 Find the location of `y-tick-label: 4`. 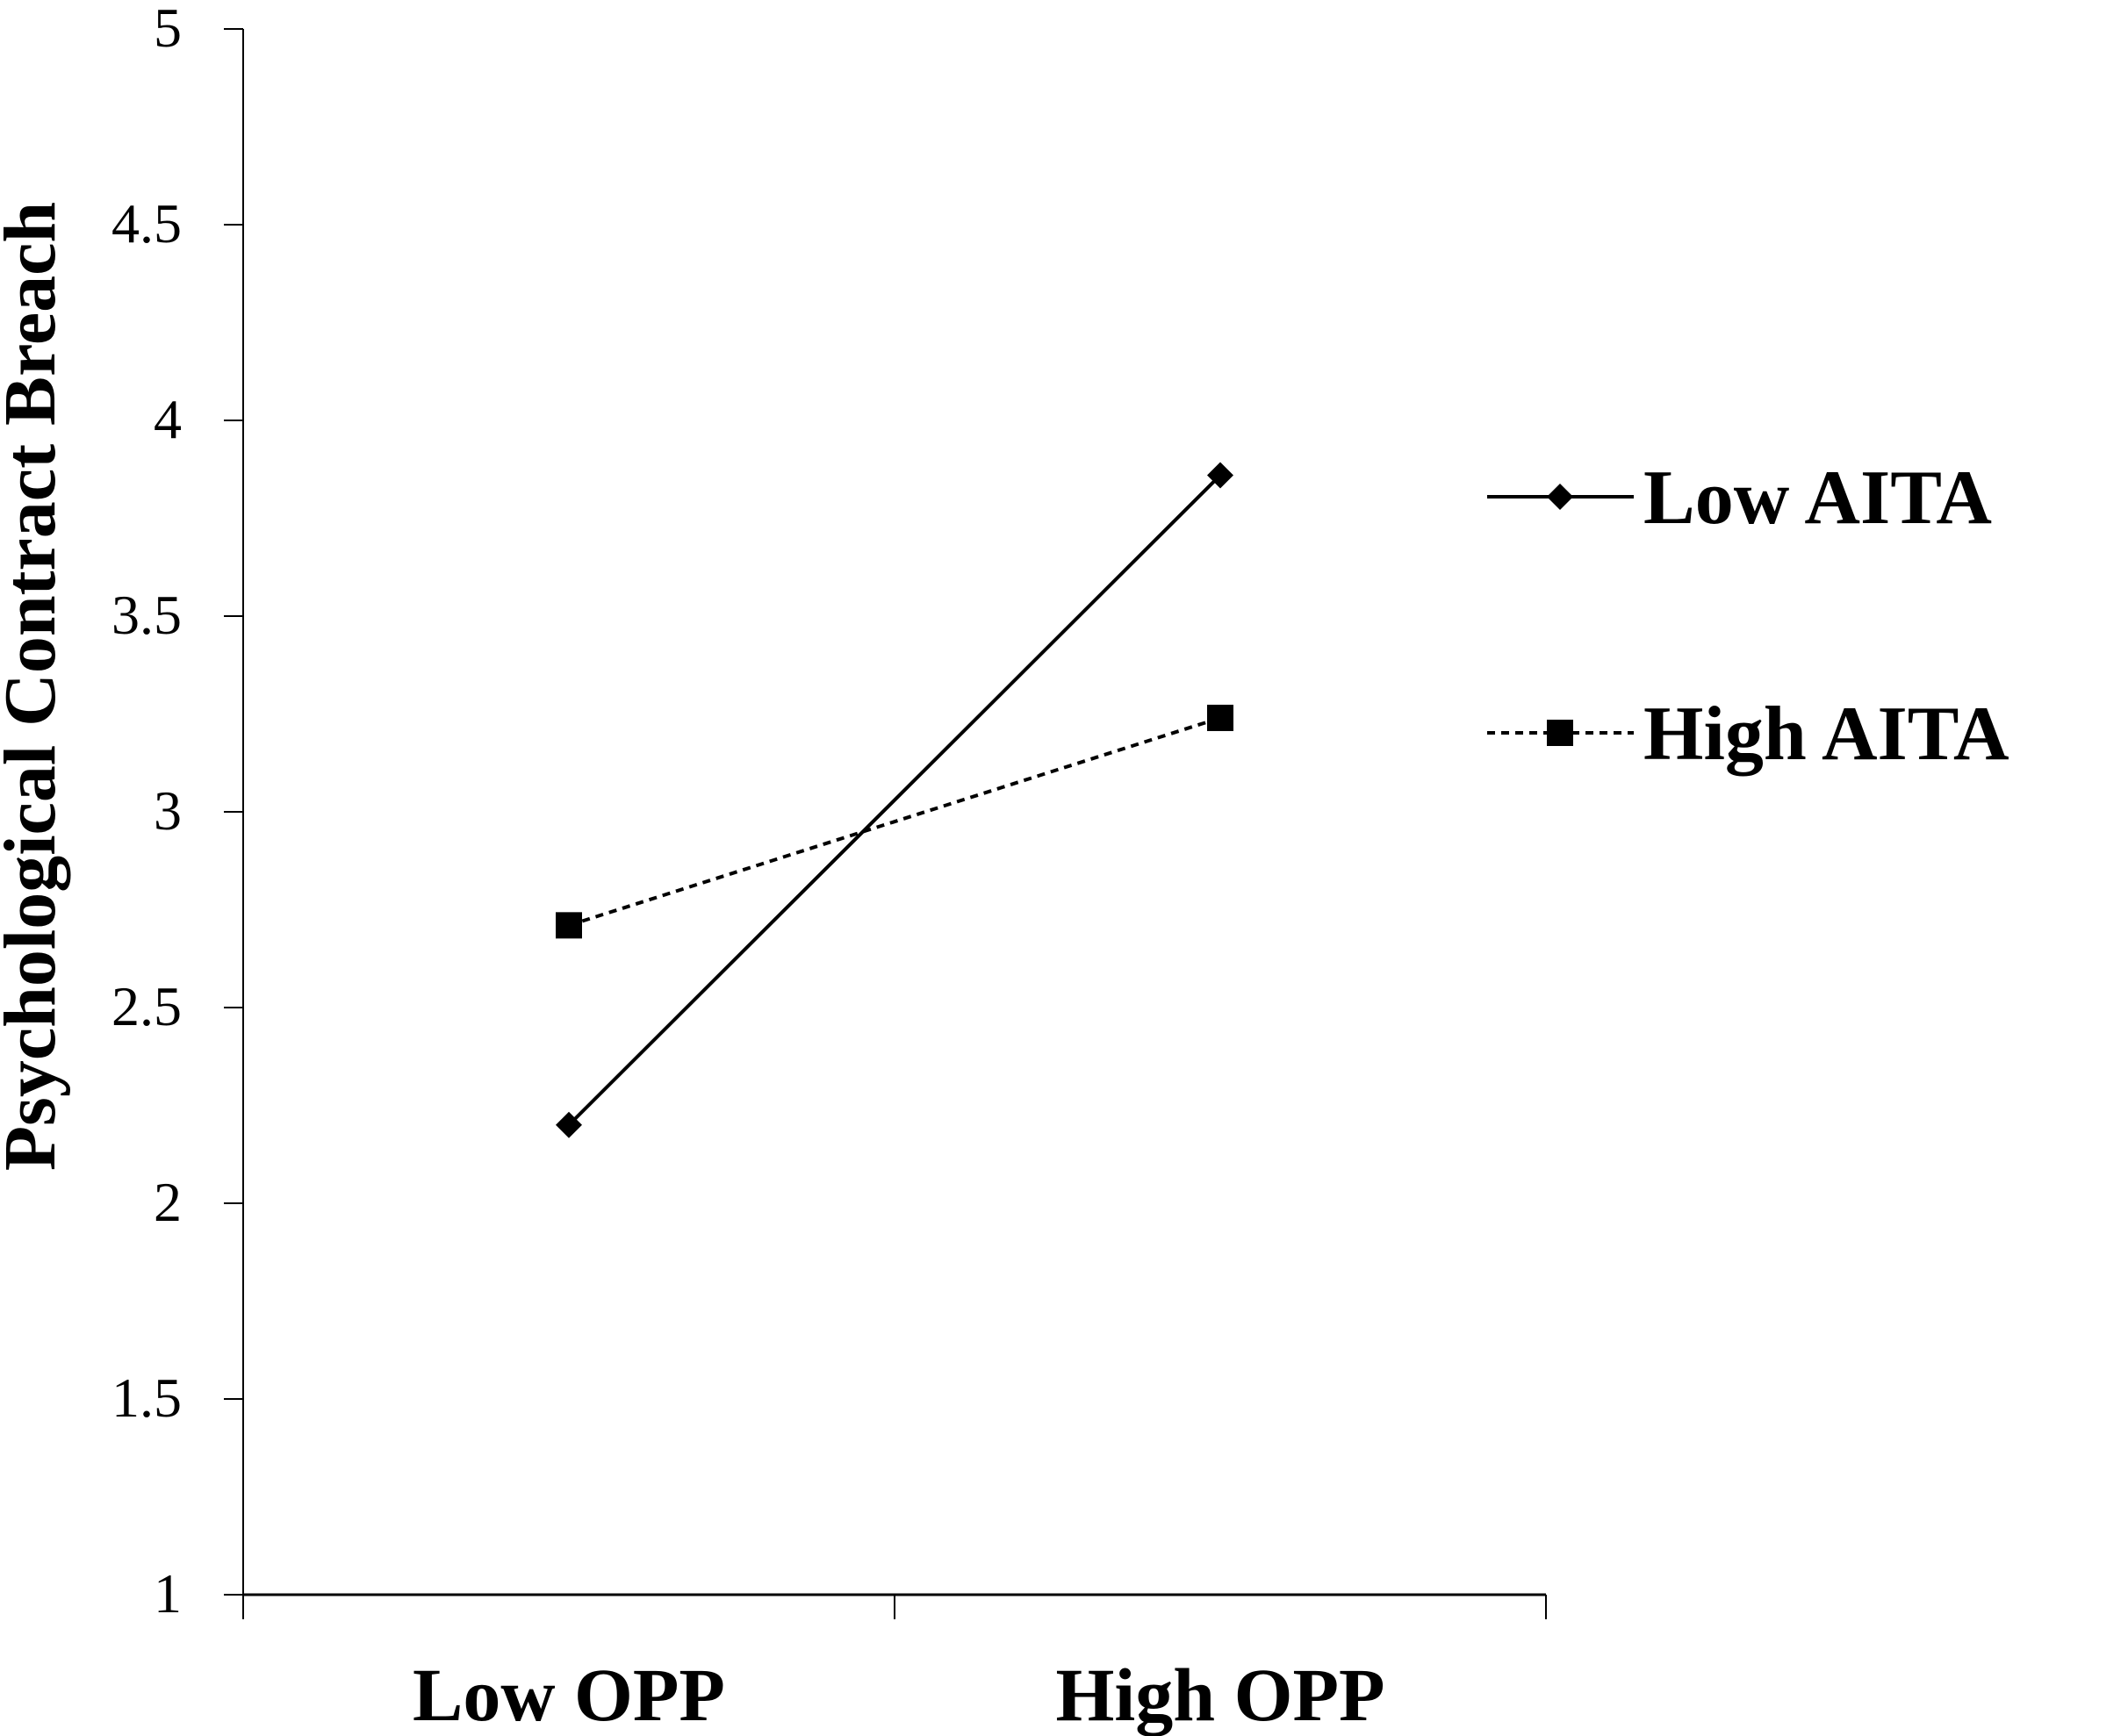

y-tick-label: 4 is located at coordinates (168, 419).